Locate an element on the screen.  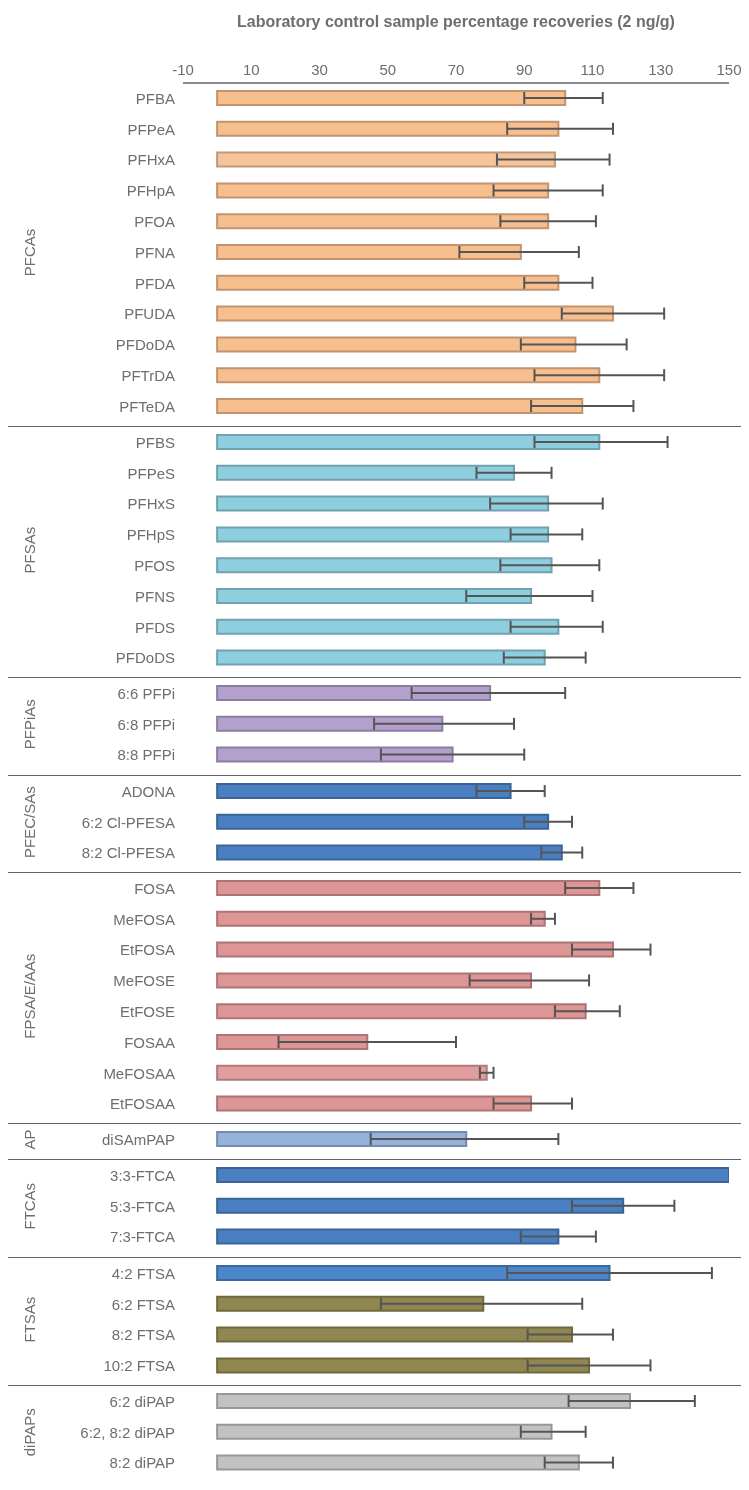
y-tick-label: 8:8 PFPi is located at coordinates (146, 755).